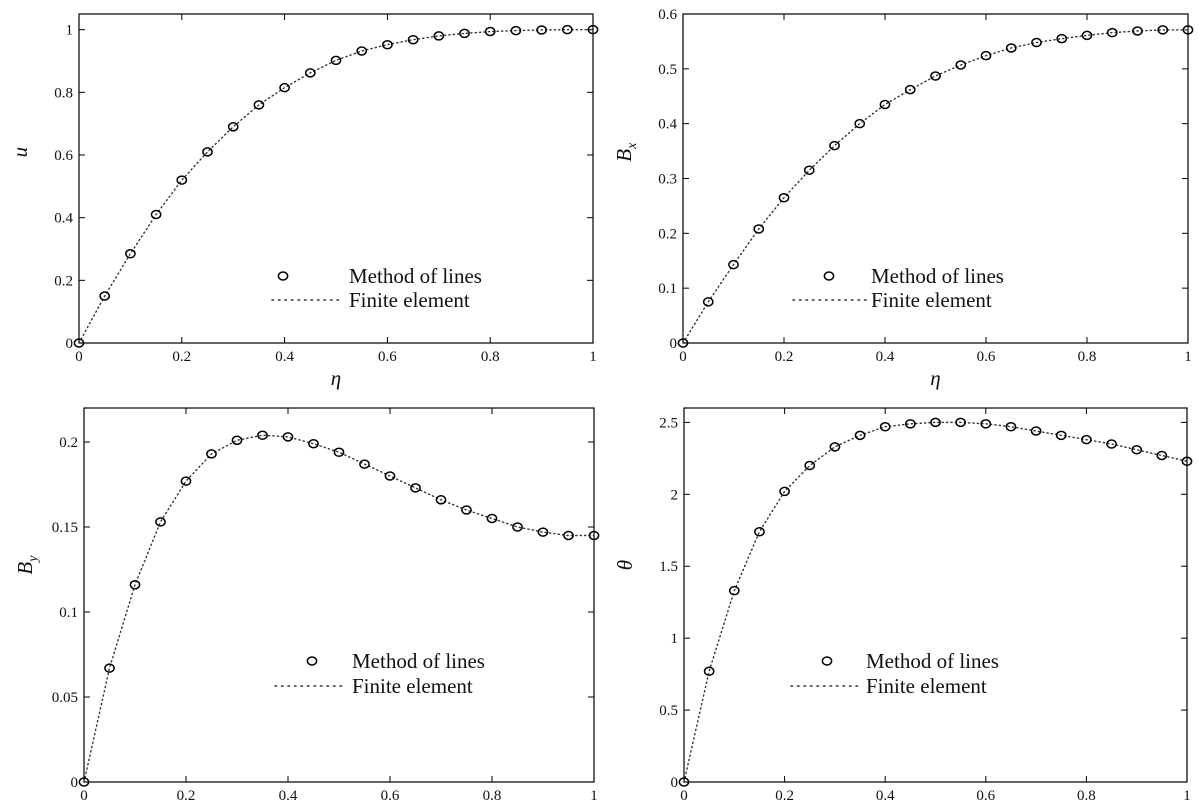  Describe the element at coordinates (675, 639) in the screenshot. I see `y-tick-label: 1` at that location.